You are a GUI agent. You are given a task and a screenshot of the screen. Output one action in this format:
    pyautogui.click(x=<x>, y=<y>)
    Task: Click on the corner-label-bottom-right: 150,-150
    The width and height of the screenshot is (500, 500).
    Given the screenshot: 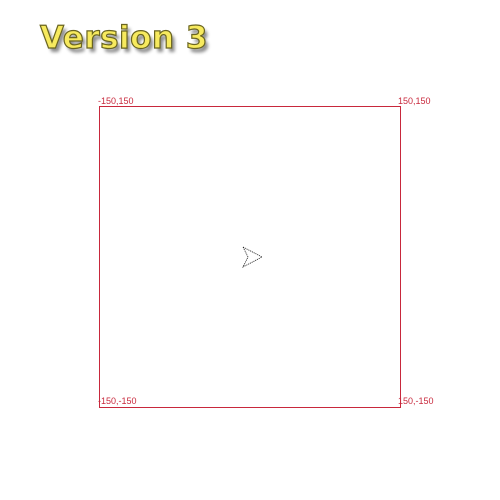 What is the action you would take?
    pyautogui.click(x=416, y=401)
    